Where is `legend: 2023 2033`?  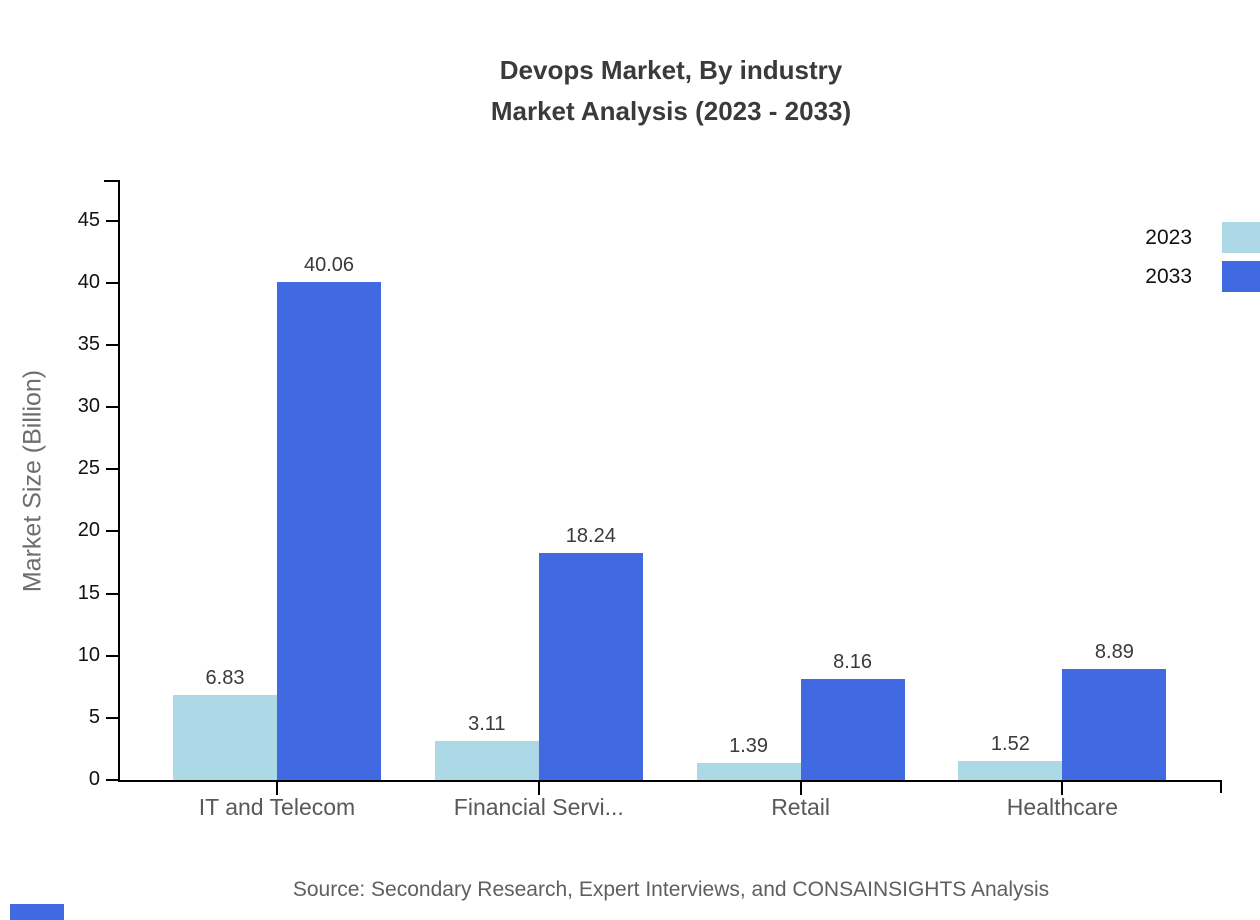
legend: 2023 2033 is located at coordinates (1202, 261).